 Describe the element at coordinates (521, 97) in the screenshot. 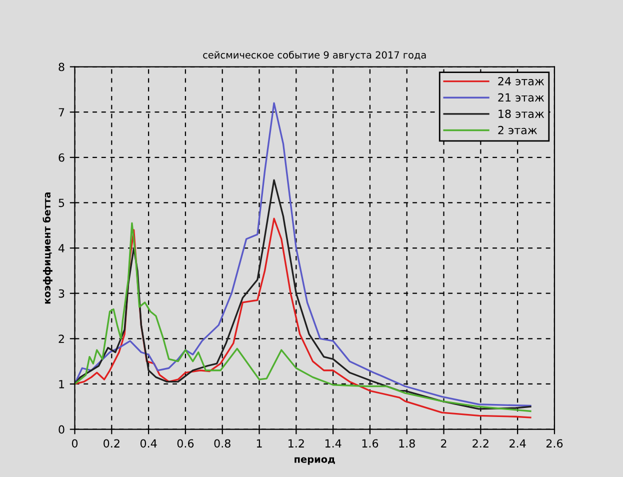

I see `legend-label: 21 этаж` at that location.